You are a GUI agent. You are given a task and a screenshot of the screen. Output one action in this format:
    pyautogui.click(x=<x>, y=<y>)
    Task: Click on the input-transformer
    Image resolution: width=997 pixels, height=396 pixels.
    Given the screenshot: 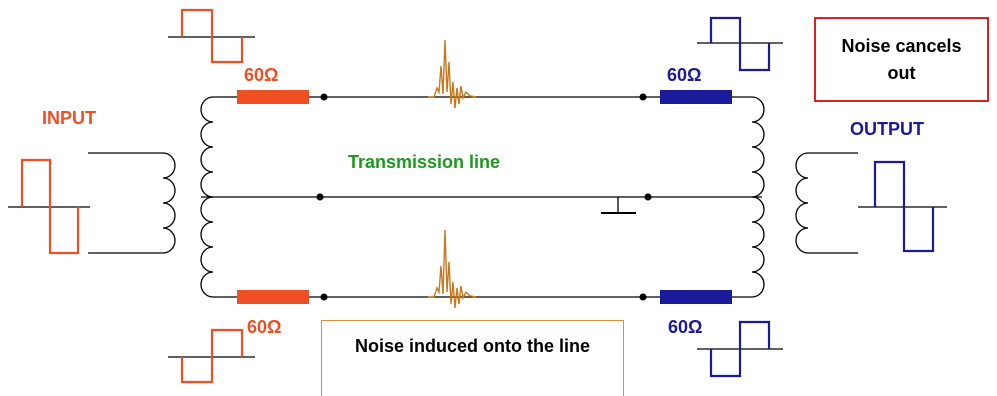 What is the action you would take?
    pyautogui.click(x=151, y=197)
    